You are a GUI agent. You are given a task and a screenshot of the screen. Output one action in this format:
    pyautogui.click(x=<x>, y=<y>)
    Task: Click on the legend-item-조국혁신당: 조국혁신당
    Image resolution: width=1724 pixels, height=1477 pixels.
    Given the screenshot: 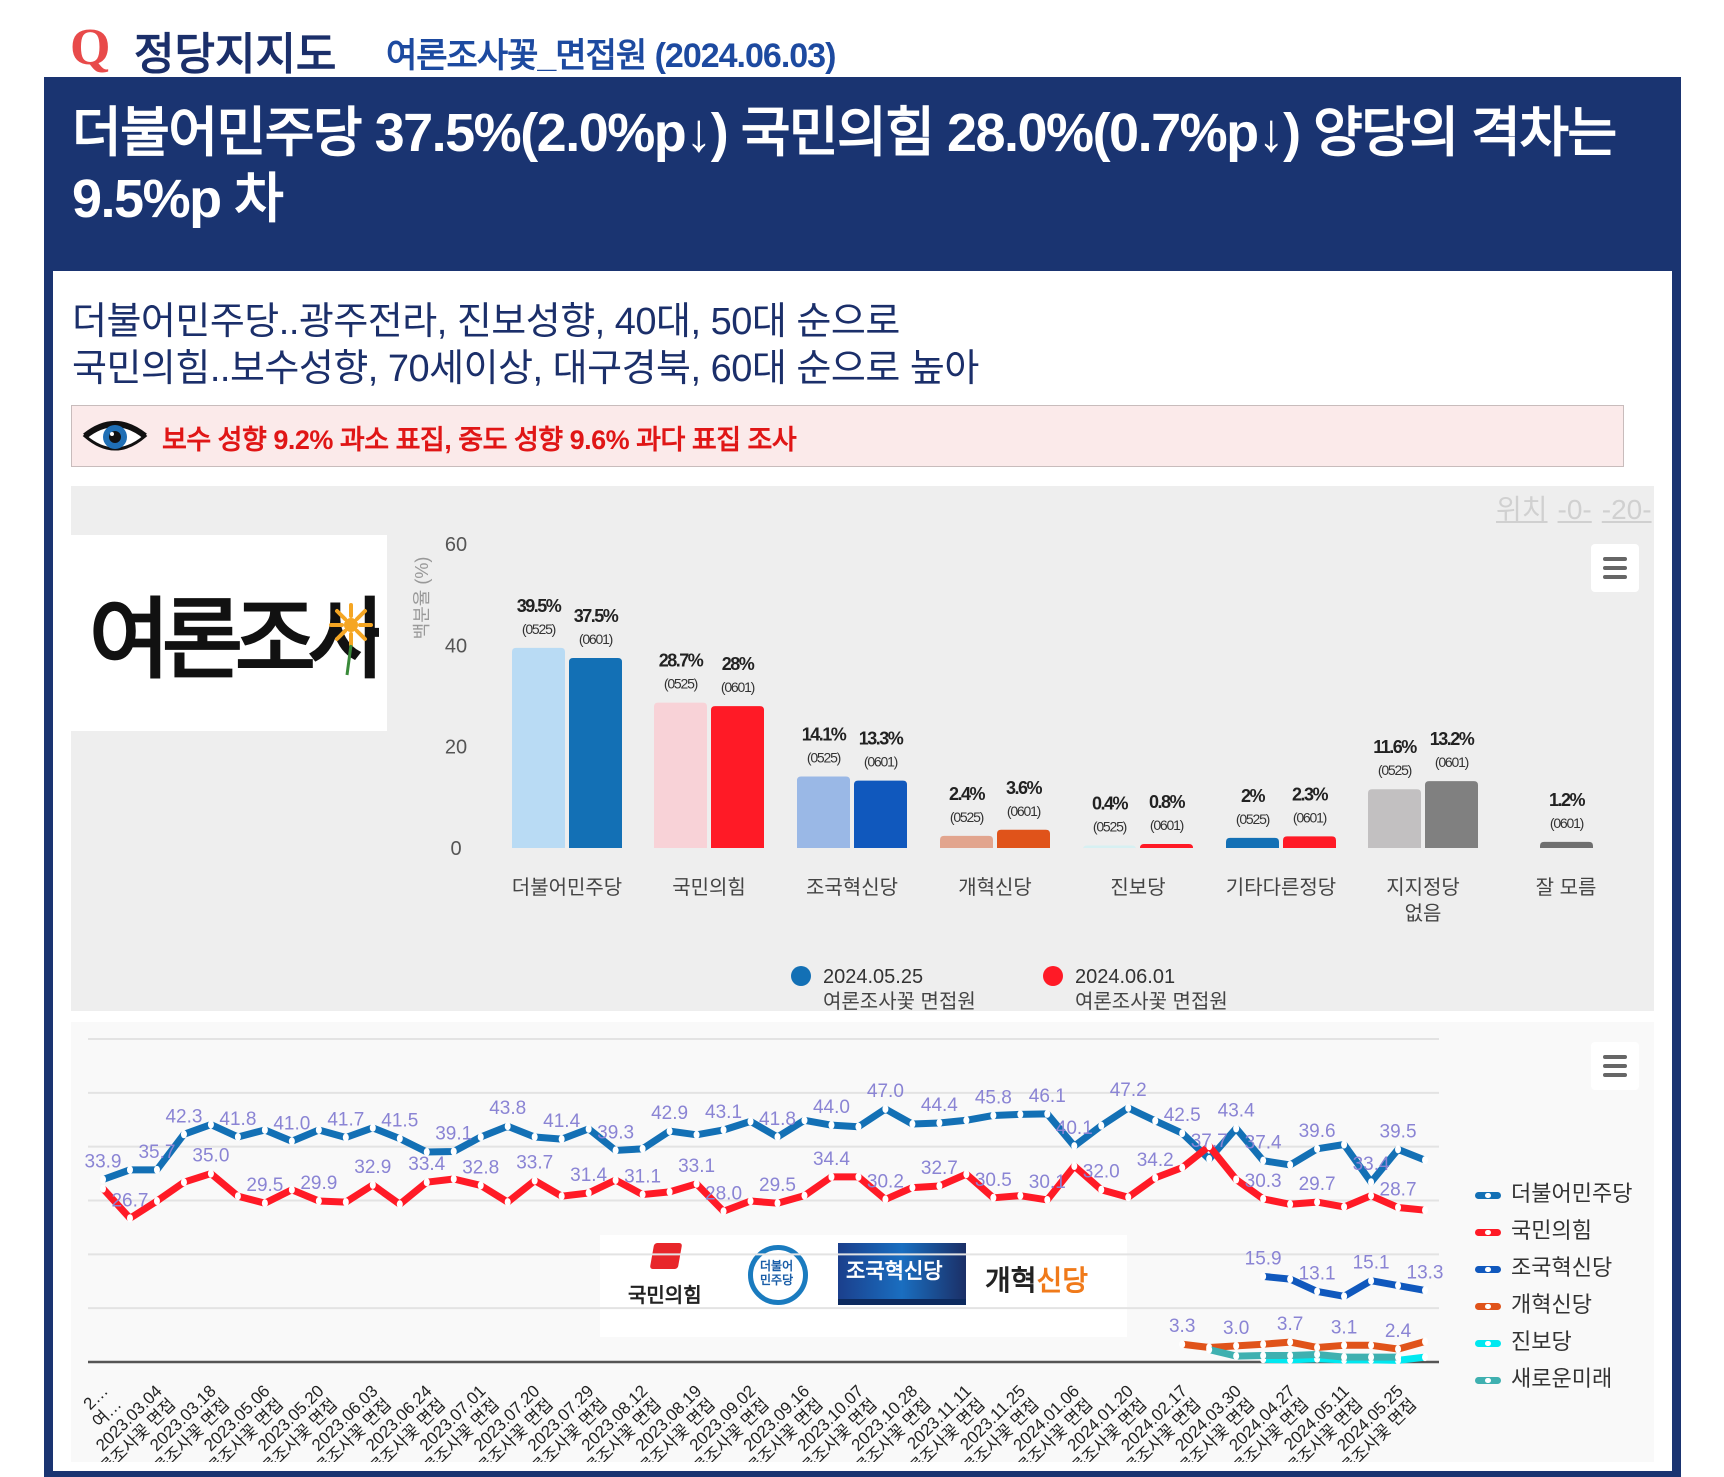 What is the action you would take?
    pyautogui.click(x=1543, y=1266)
    